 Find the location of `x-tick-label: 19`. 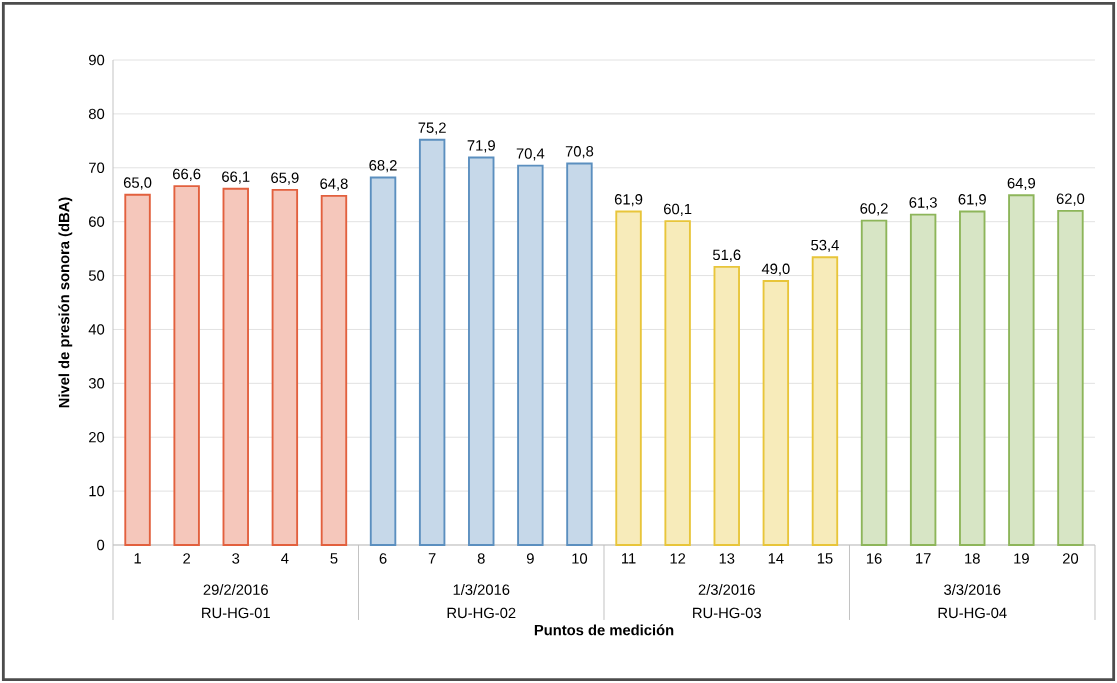

x-tick-label: 19 is located at coordinates (1021, 558).